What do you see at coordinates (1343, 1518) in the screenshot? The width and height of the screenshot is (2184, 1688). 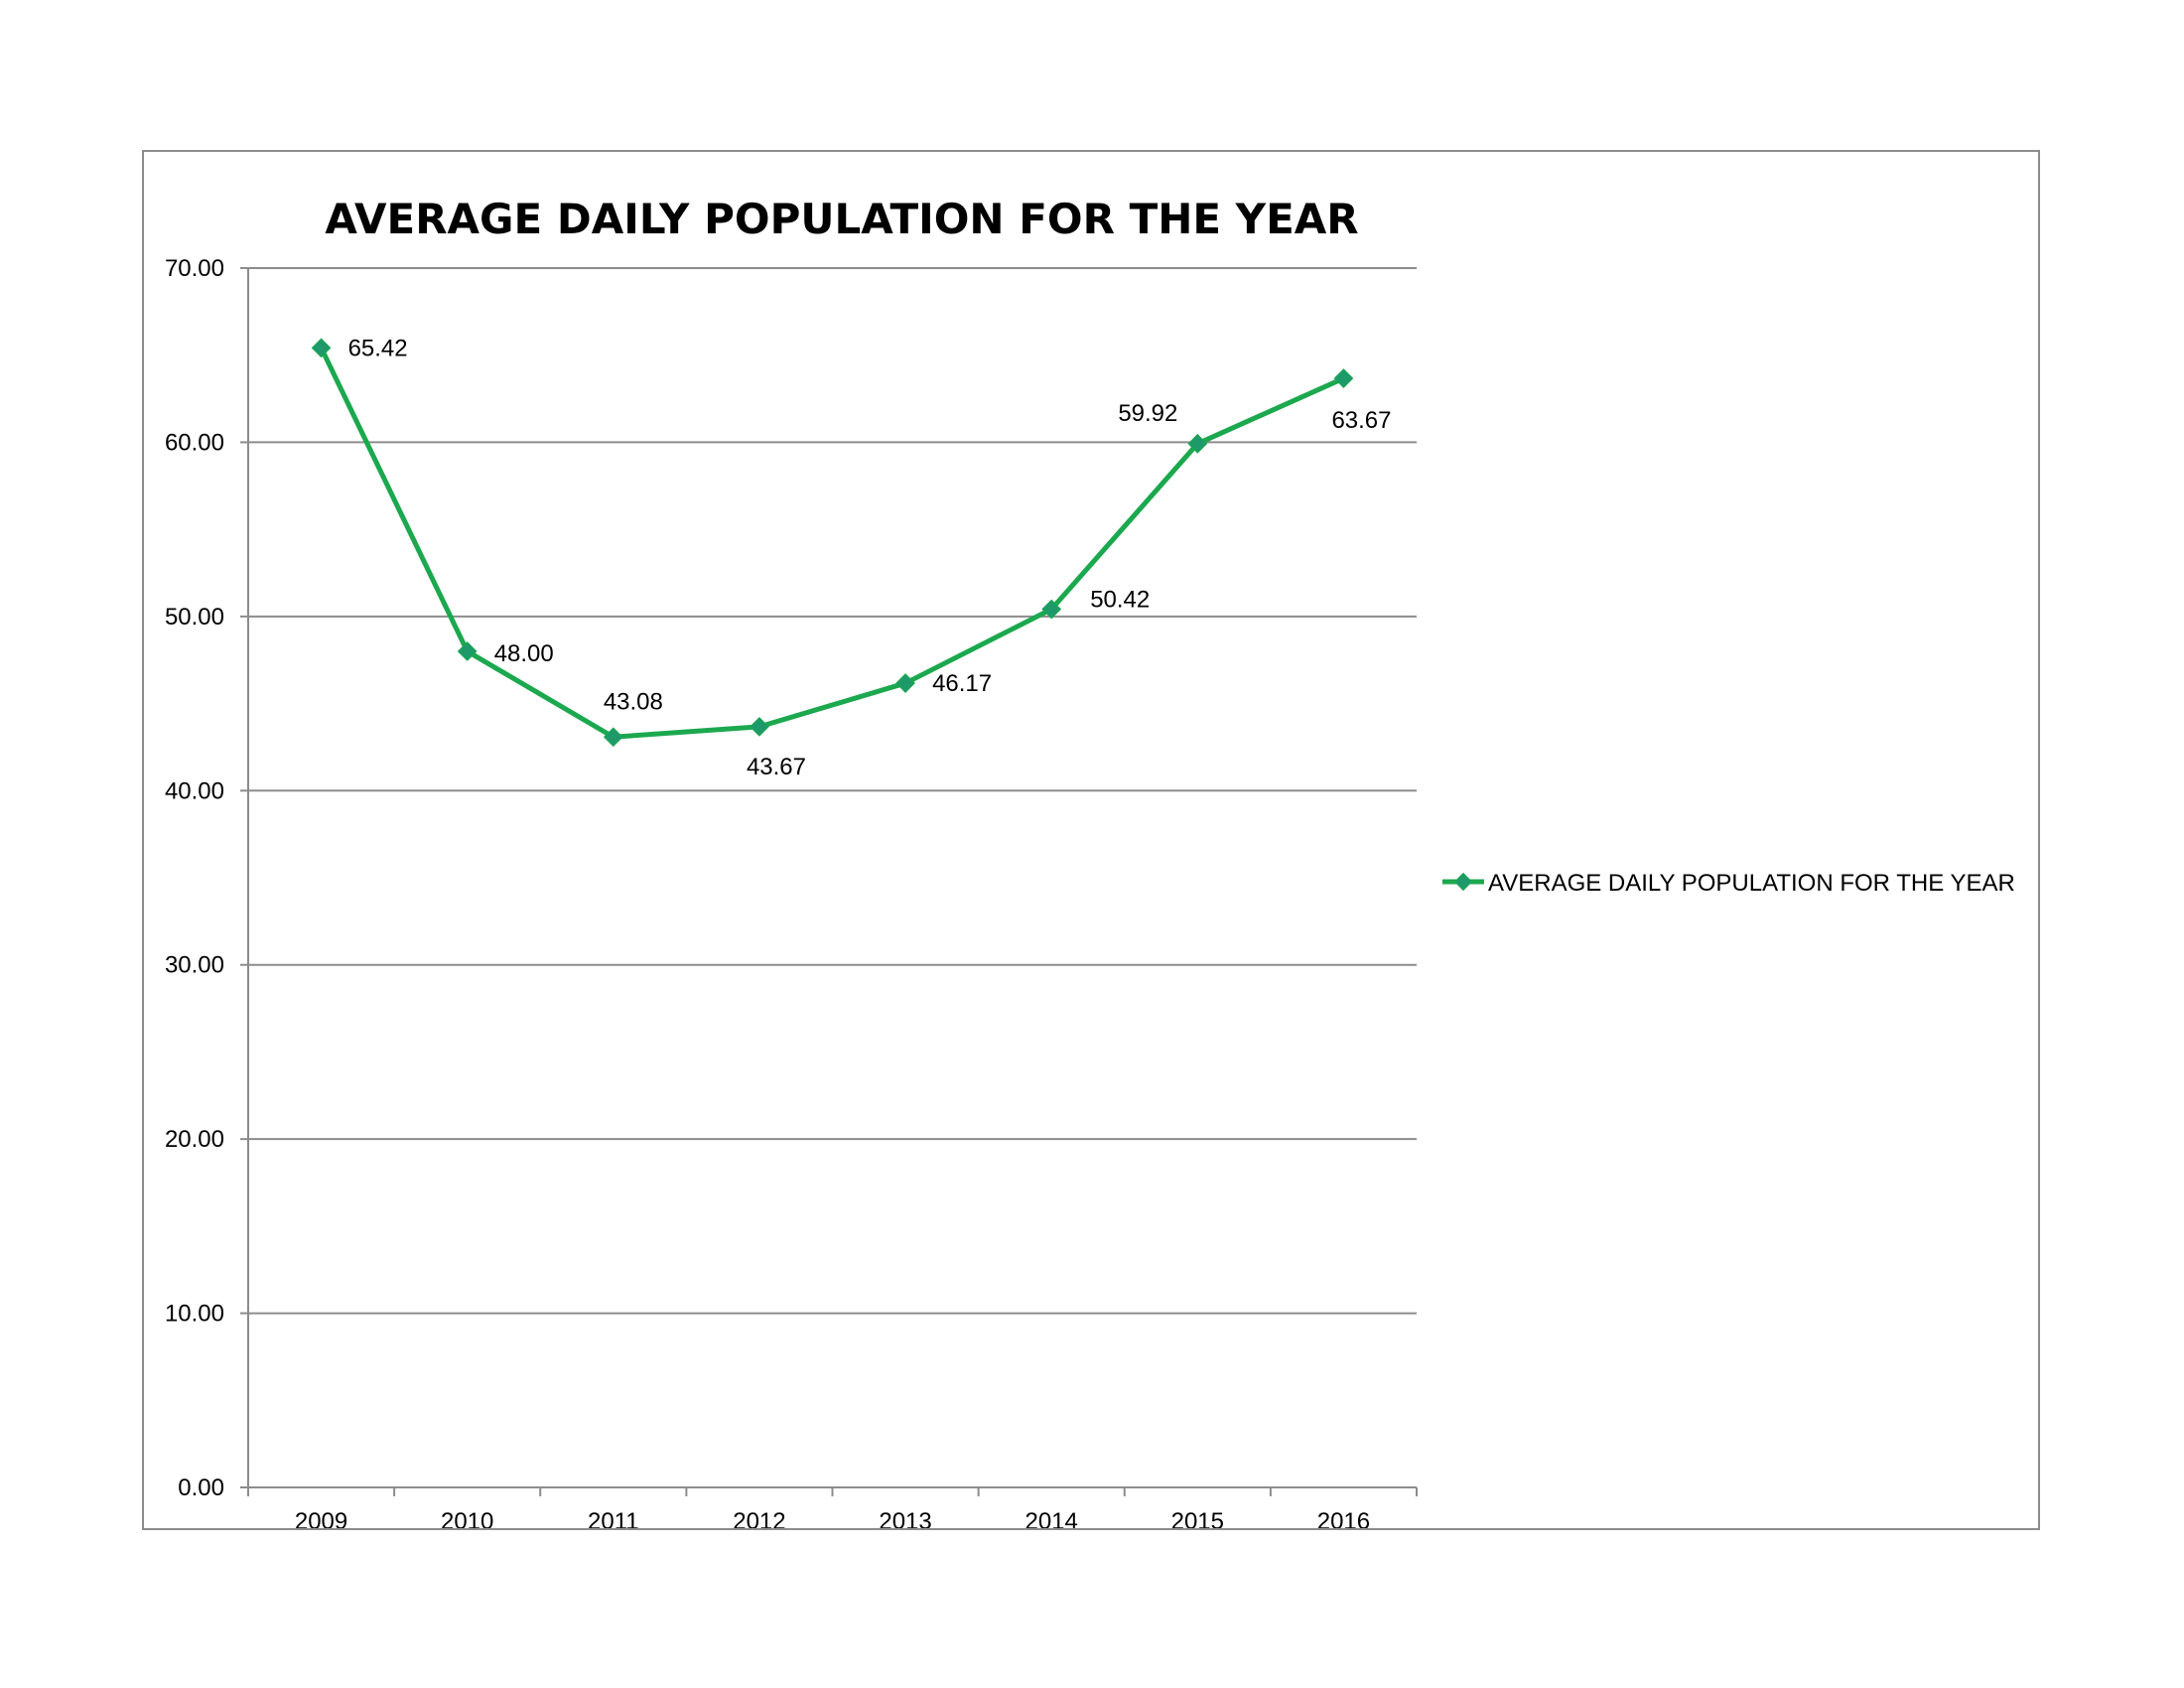 I see `x-tick-label: 2016` at bounding box center [1343, 1518].